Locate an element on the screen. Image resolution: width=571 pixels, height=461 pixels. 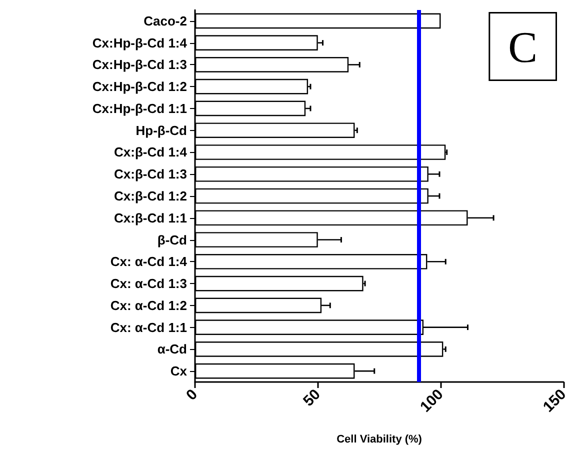
y-tick-label: Cx is located at coordinates (179, 371).